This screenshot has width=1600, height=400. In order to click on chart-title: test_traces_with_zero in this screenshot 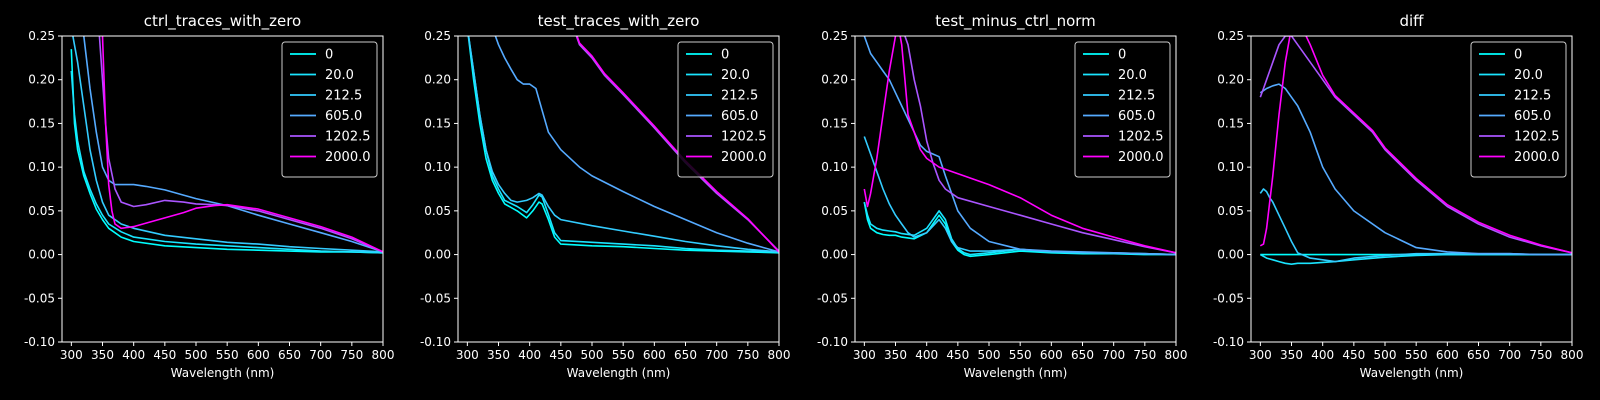, I will do `click(619, 21)`.